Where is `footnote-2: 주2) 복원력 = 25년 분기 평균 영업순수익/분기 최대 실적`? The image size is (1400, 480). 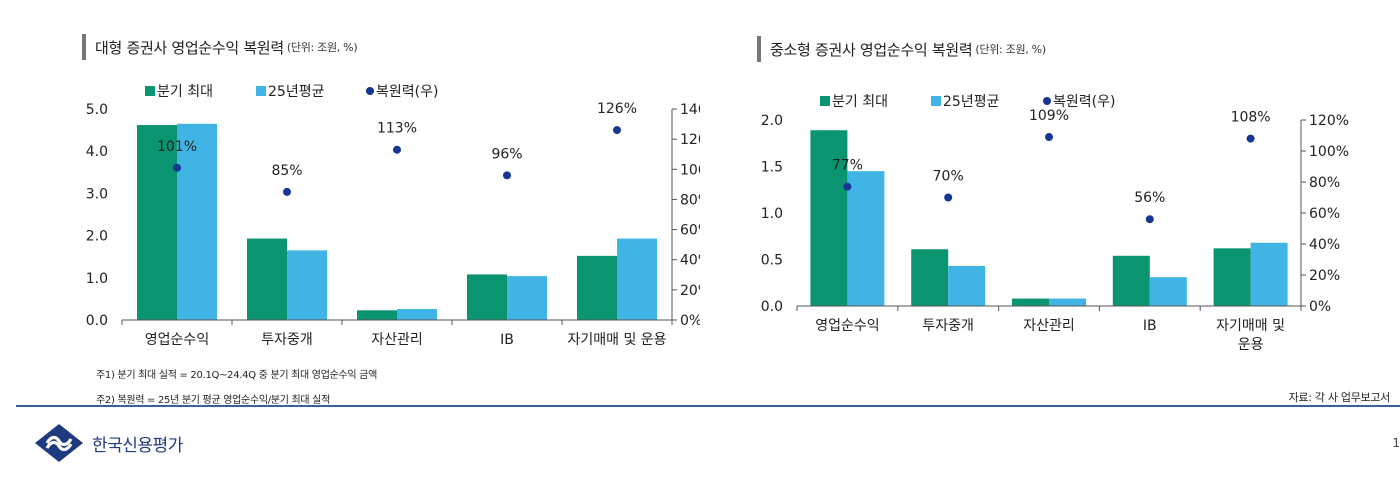
footnote-2: 주2) 복원력 = 25년 분기 평균 영업순수익/분기 최대 실적 is located at coordinates (213, 400).